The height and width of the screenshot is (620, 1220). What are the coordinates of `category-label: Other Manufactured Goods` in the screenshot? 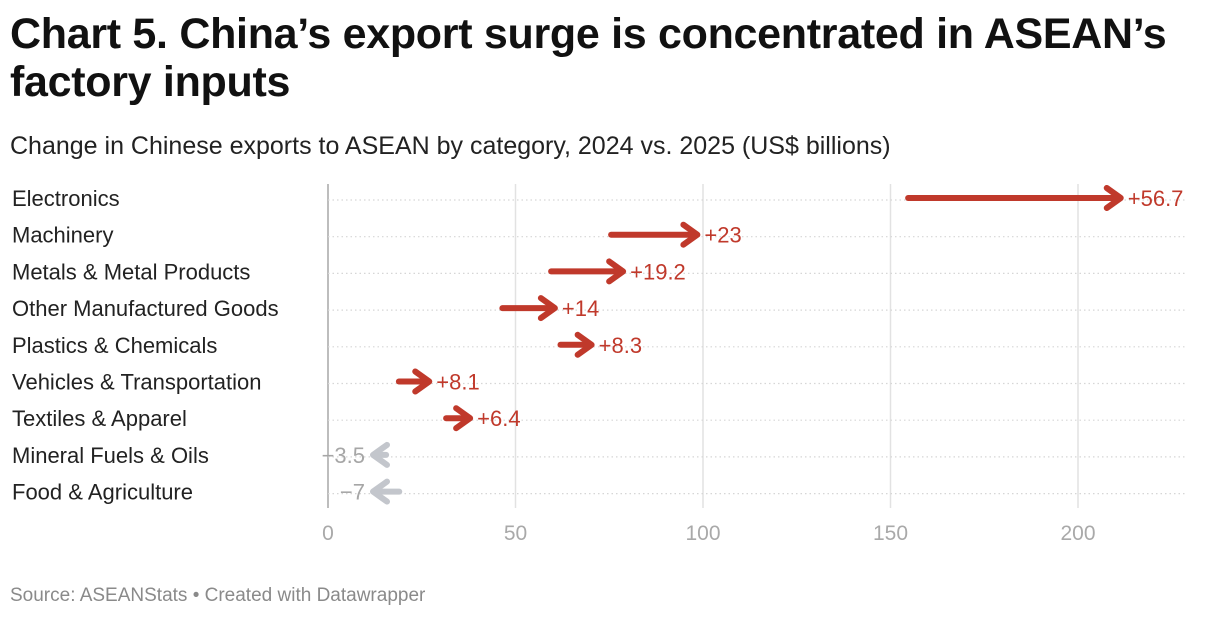 It's located at (145, 308).